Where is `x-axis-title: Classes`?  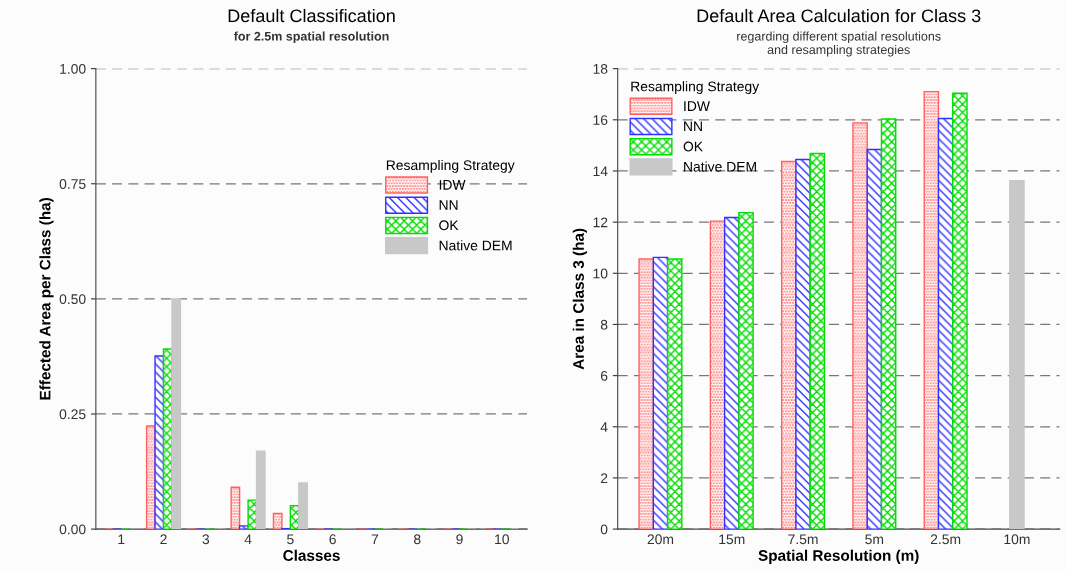
x-axis-title: Classes is located at coordinates (311, 555).